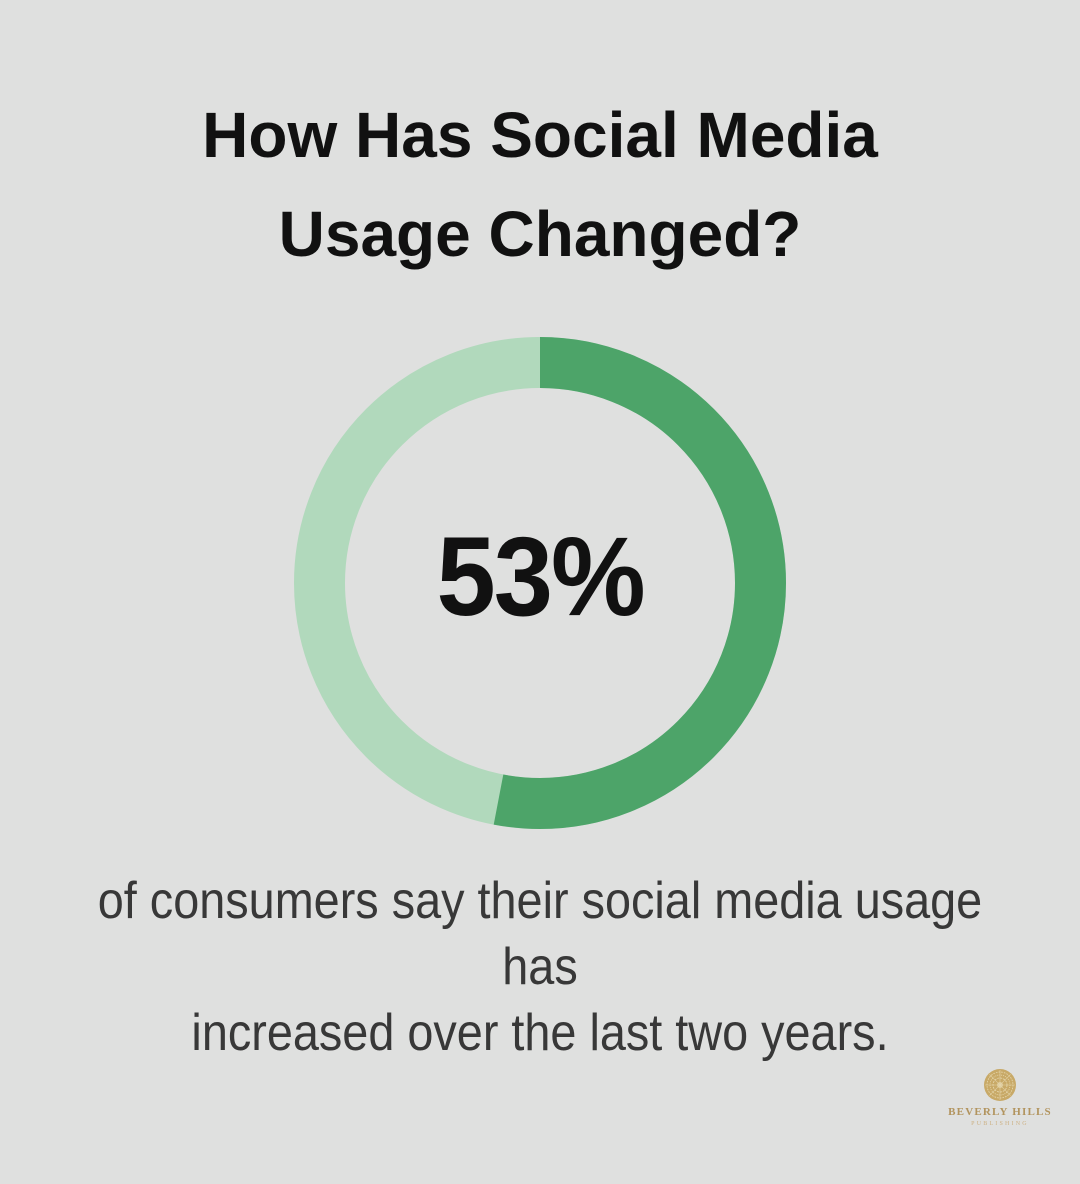 The image size is (1080, 1184). What do you see at coordinates (540, 135) in the screenshot?
I see `page-title-line-1: How Has Social Media` at bounding box center [540, 135].